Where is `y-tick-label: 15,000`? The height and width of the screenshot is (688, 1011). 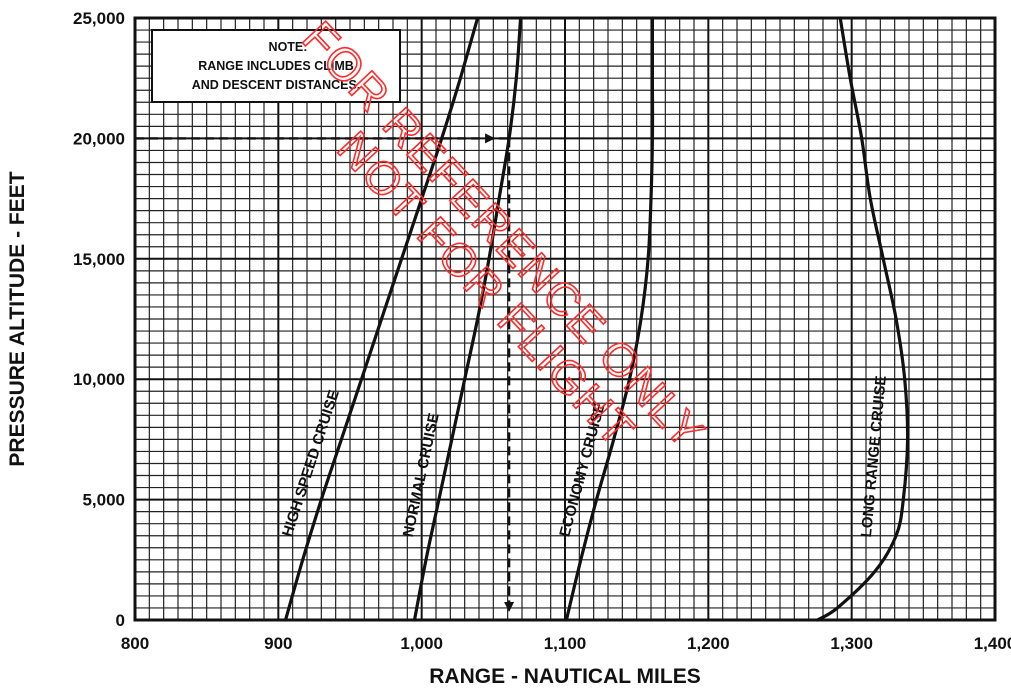
y-tick-label: 15,000 is located at coordinates (99, 259).